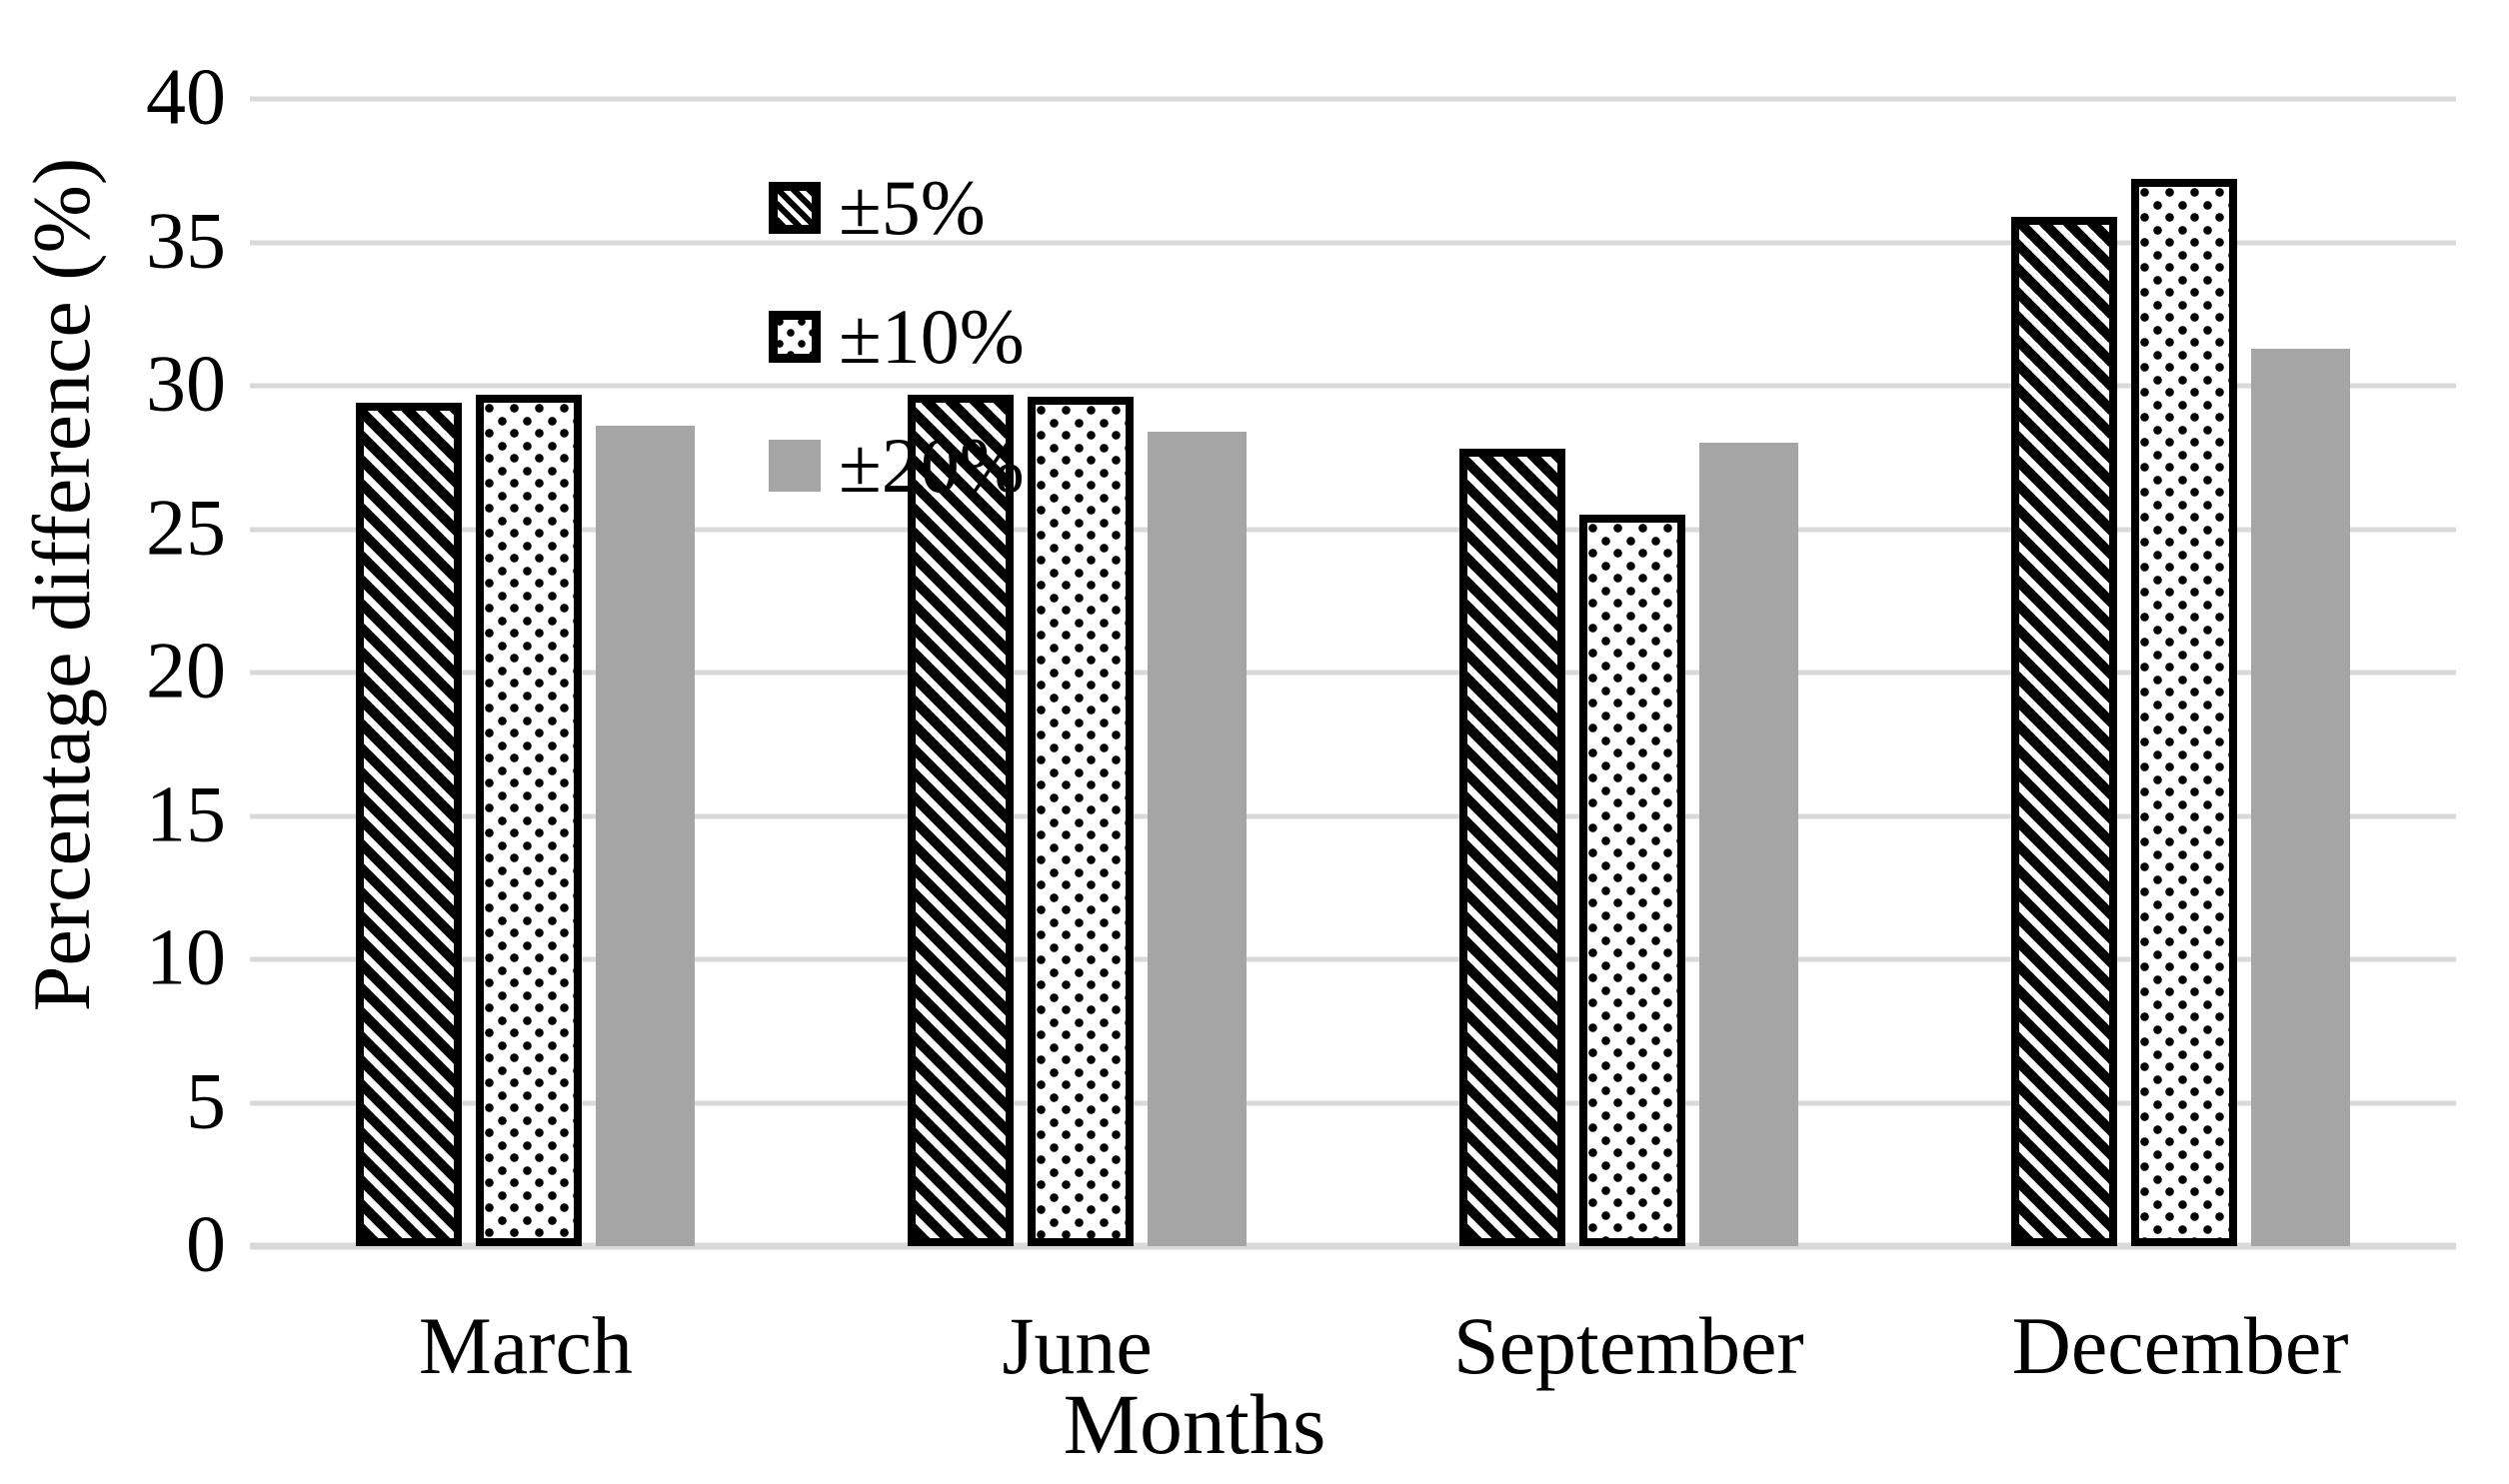  What do you see at coordinates (1628, 1345) in the screenshot?
I see `x-tick-label: September` at bounding box center [1628, 1345].